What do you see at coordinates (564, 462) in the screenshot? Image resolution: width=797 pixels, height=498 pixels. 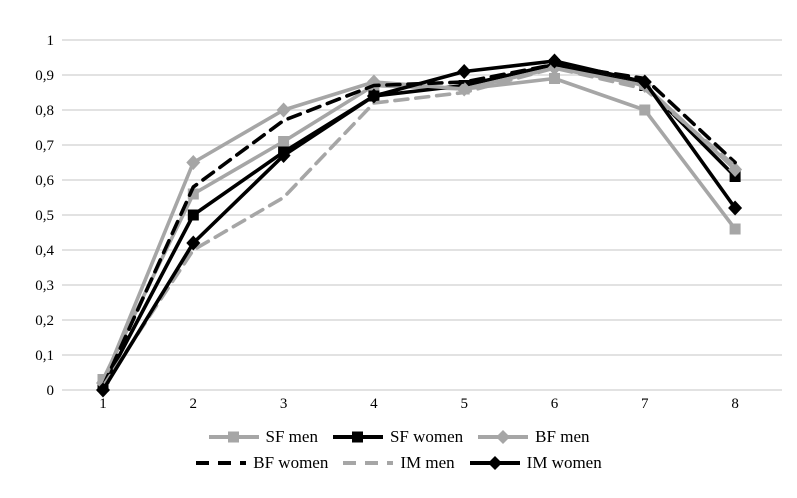 I see `legend-label-im-women: IM women` at bounding box center [564, 462].